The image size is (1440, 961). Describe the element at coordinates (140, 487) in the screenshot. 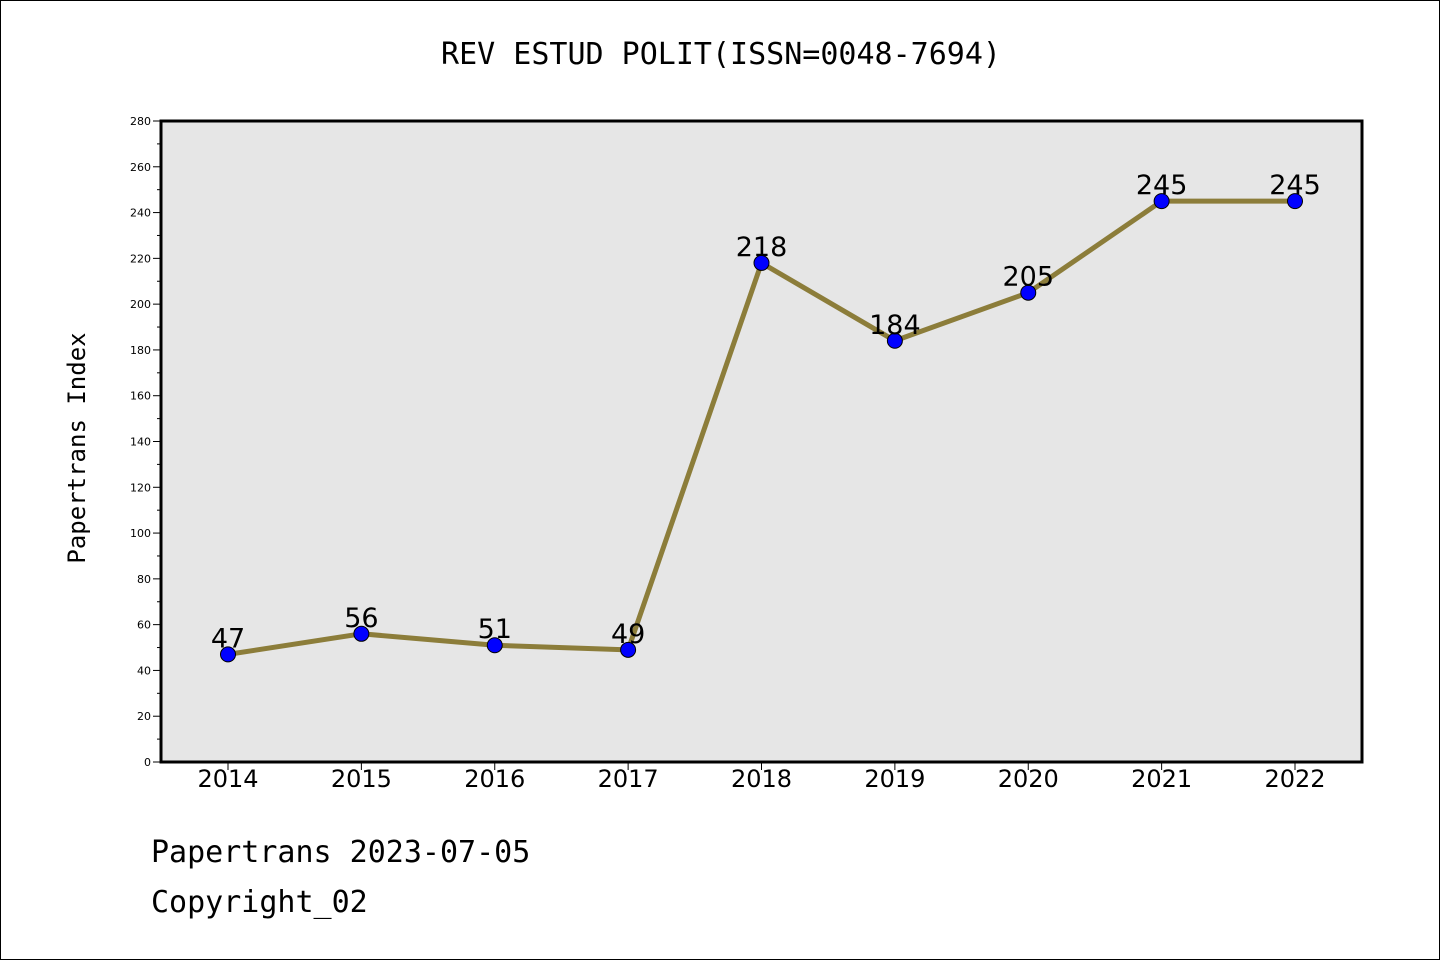

I see `y-tick-label: 120` at that location.